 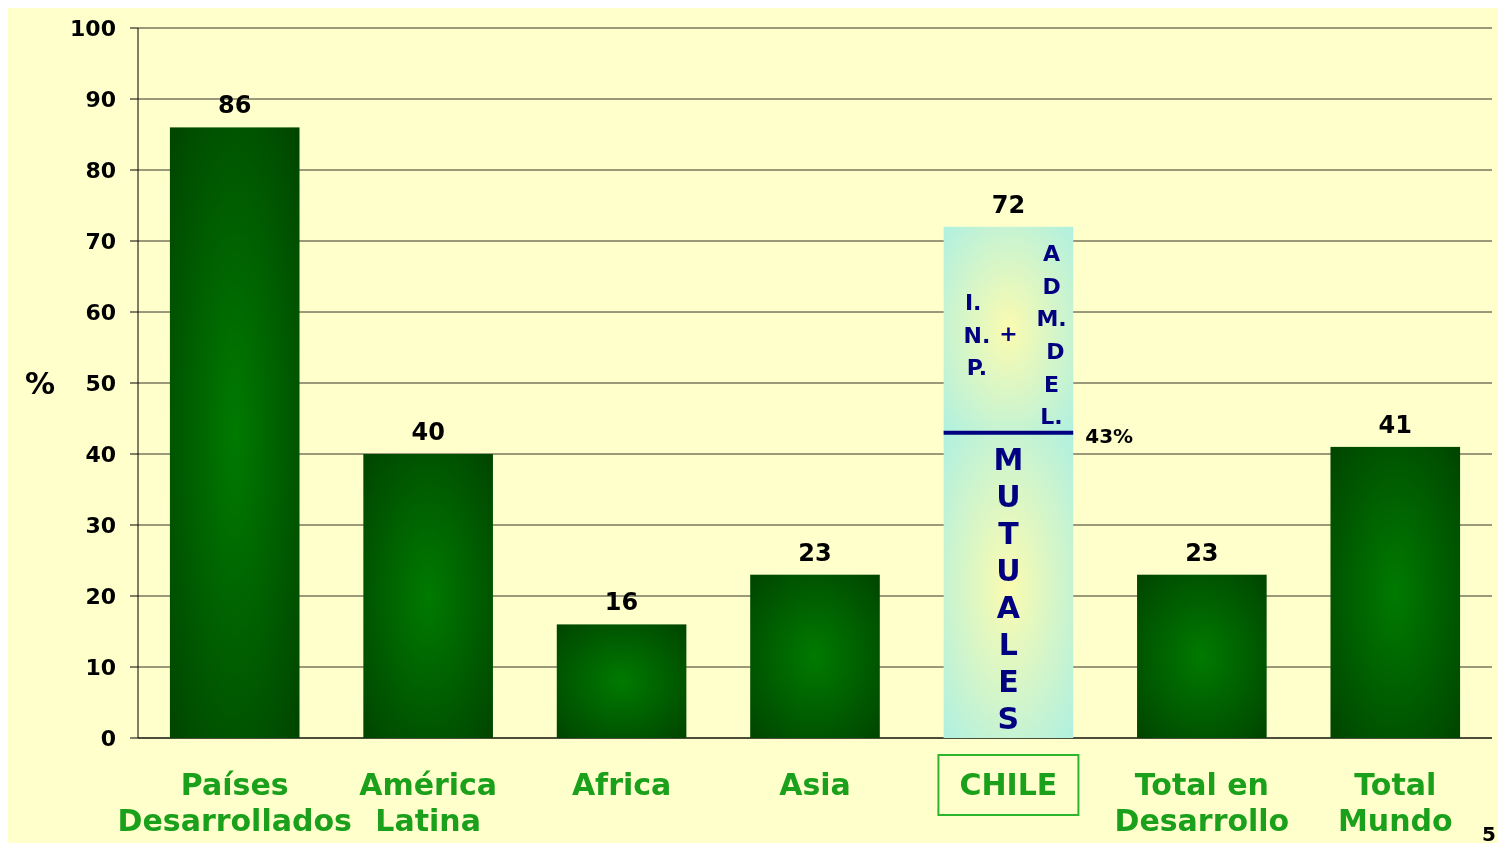 I want to click on total-label: 72, so click(x=1008, y=204).